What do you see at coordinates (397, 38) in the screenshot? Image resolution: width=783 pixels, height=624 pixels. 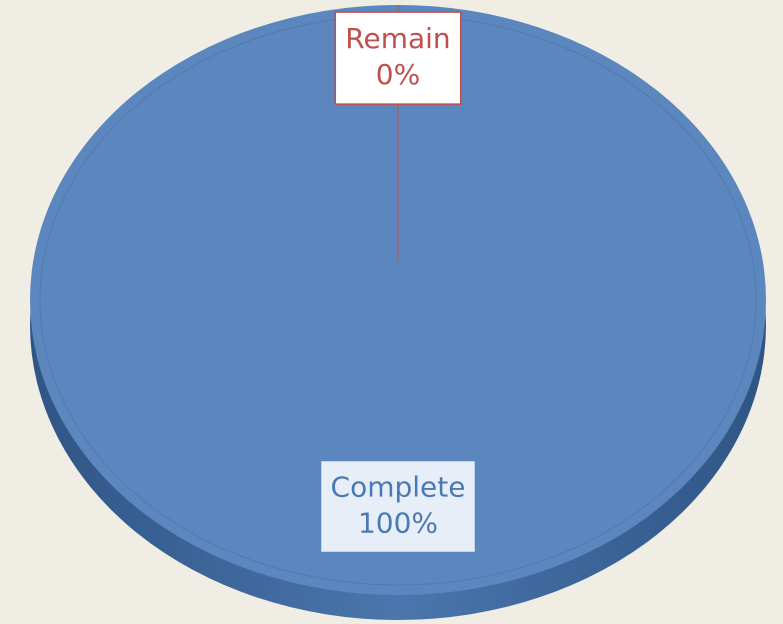 I see `label-category: Remain` at bounding box center [397, 38].